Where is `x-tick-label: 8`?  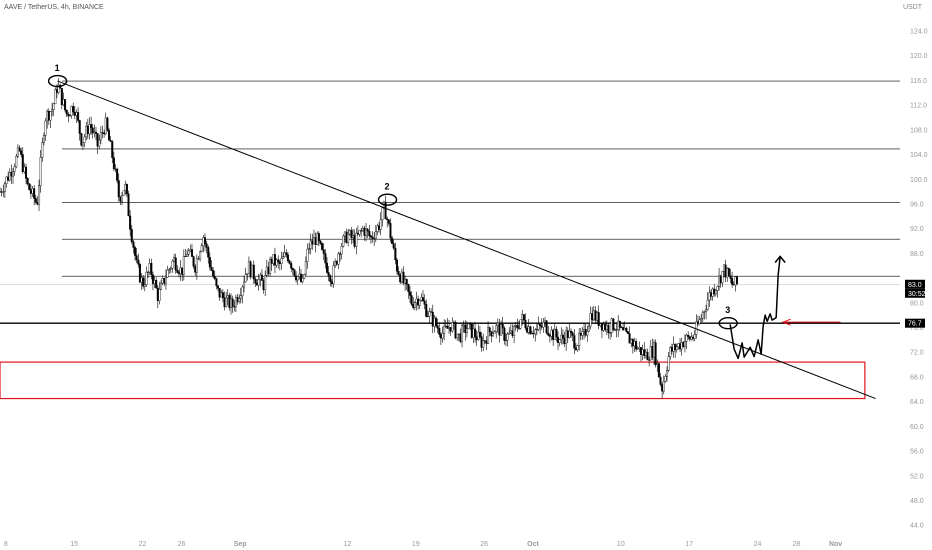
x-tick-label: 8 is located at coordinates (6, 544).